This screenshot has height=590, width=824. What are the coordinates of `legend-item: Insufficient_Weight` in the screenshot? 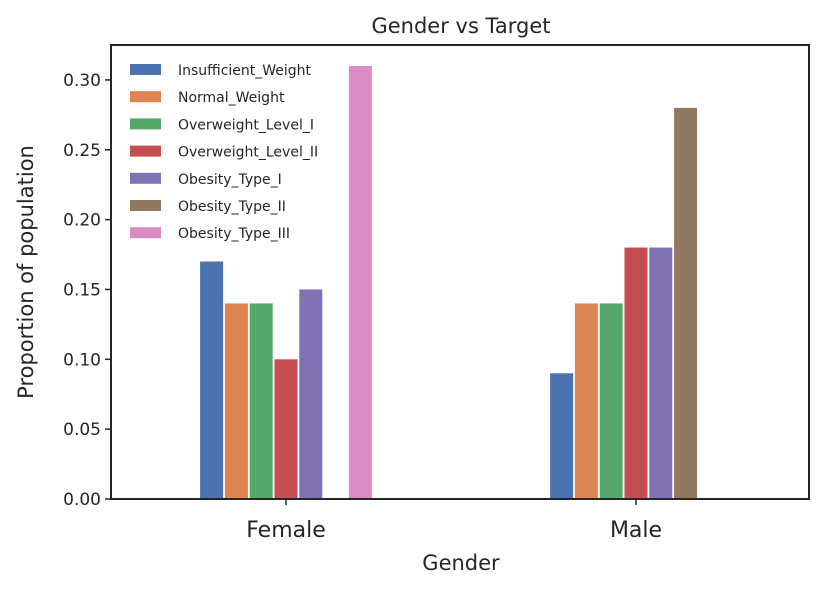 It's located at (221, 71).